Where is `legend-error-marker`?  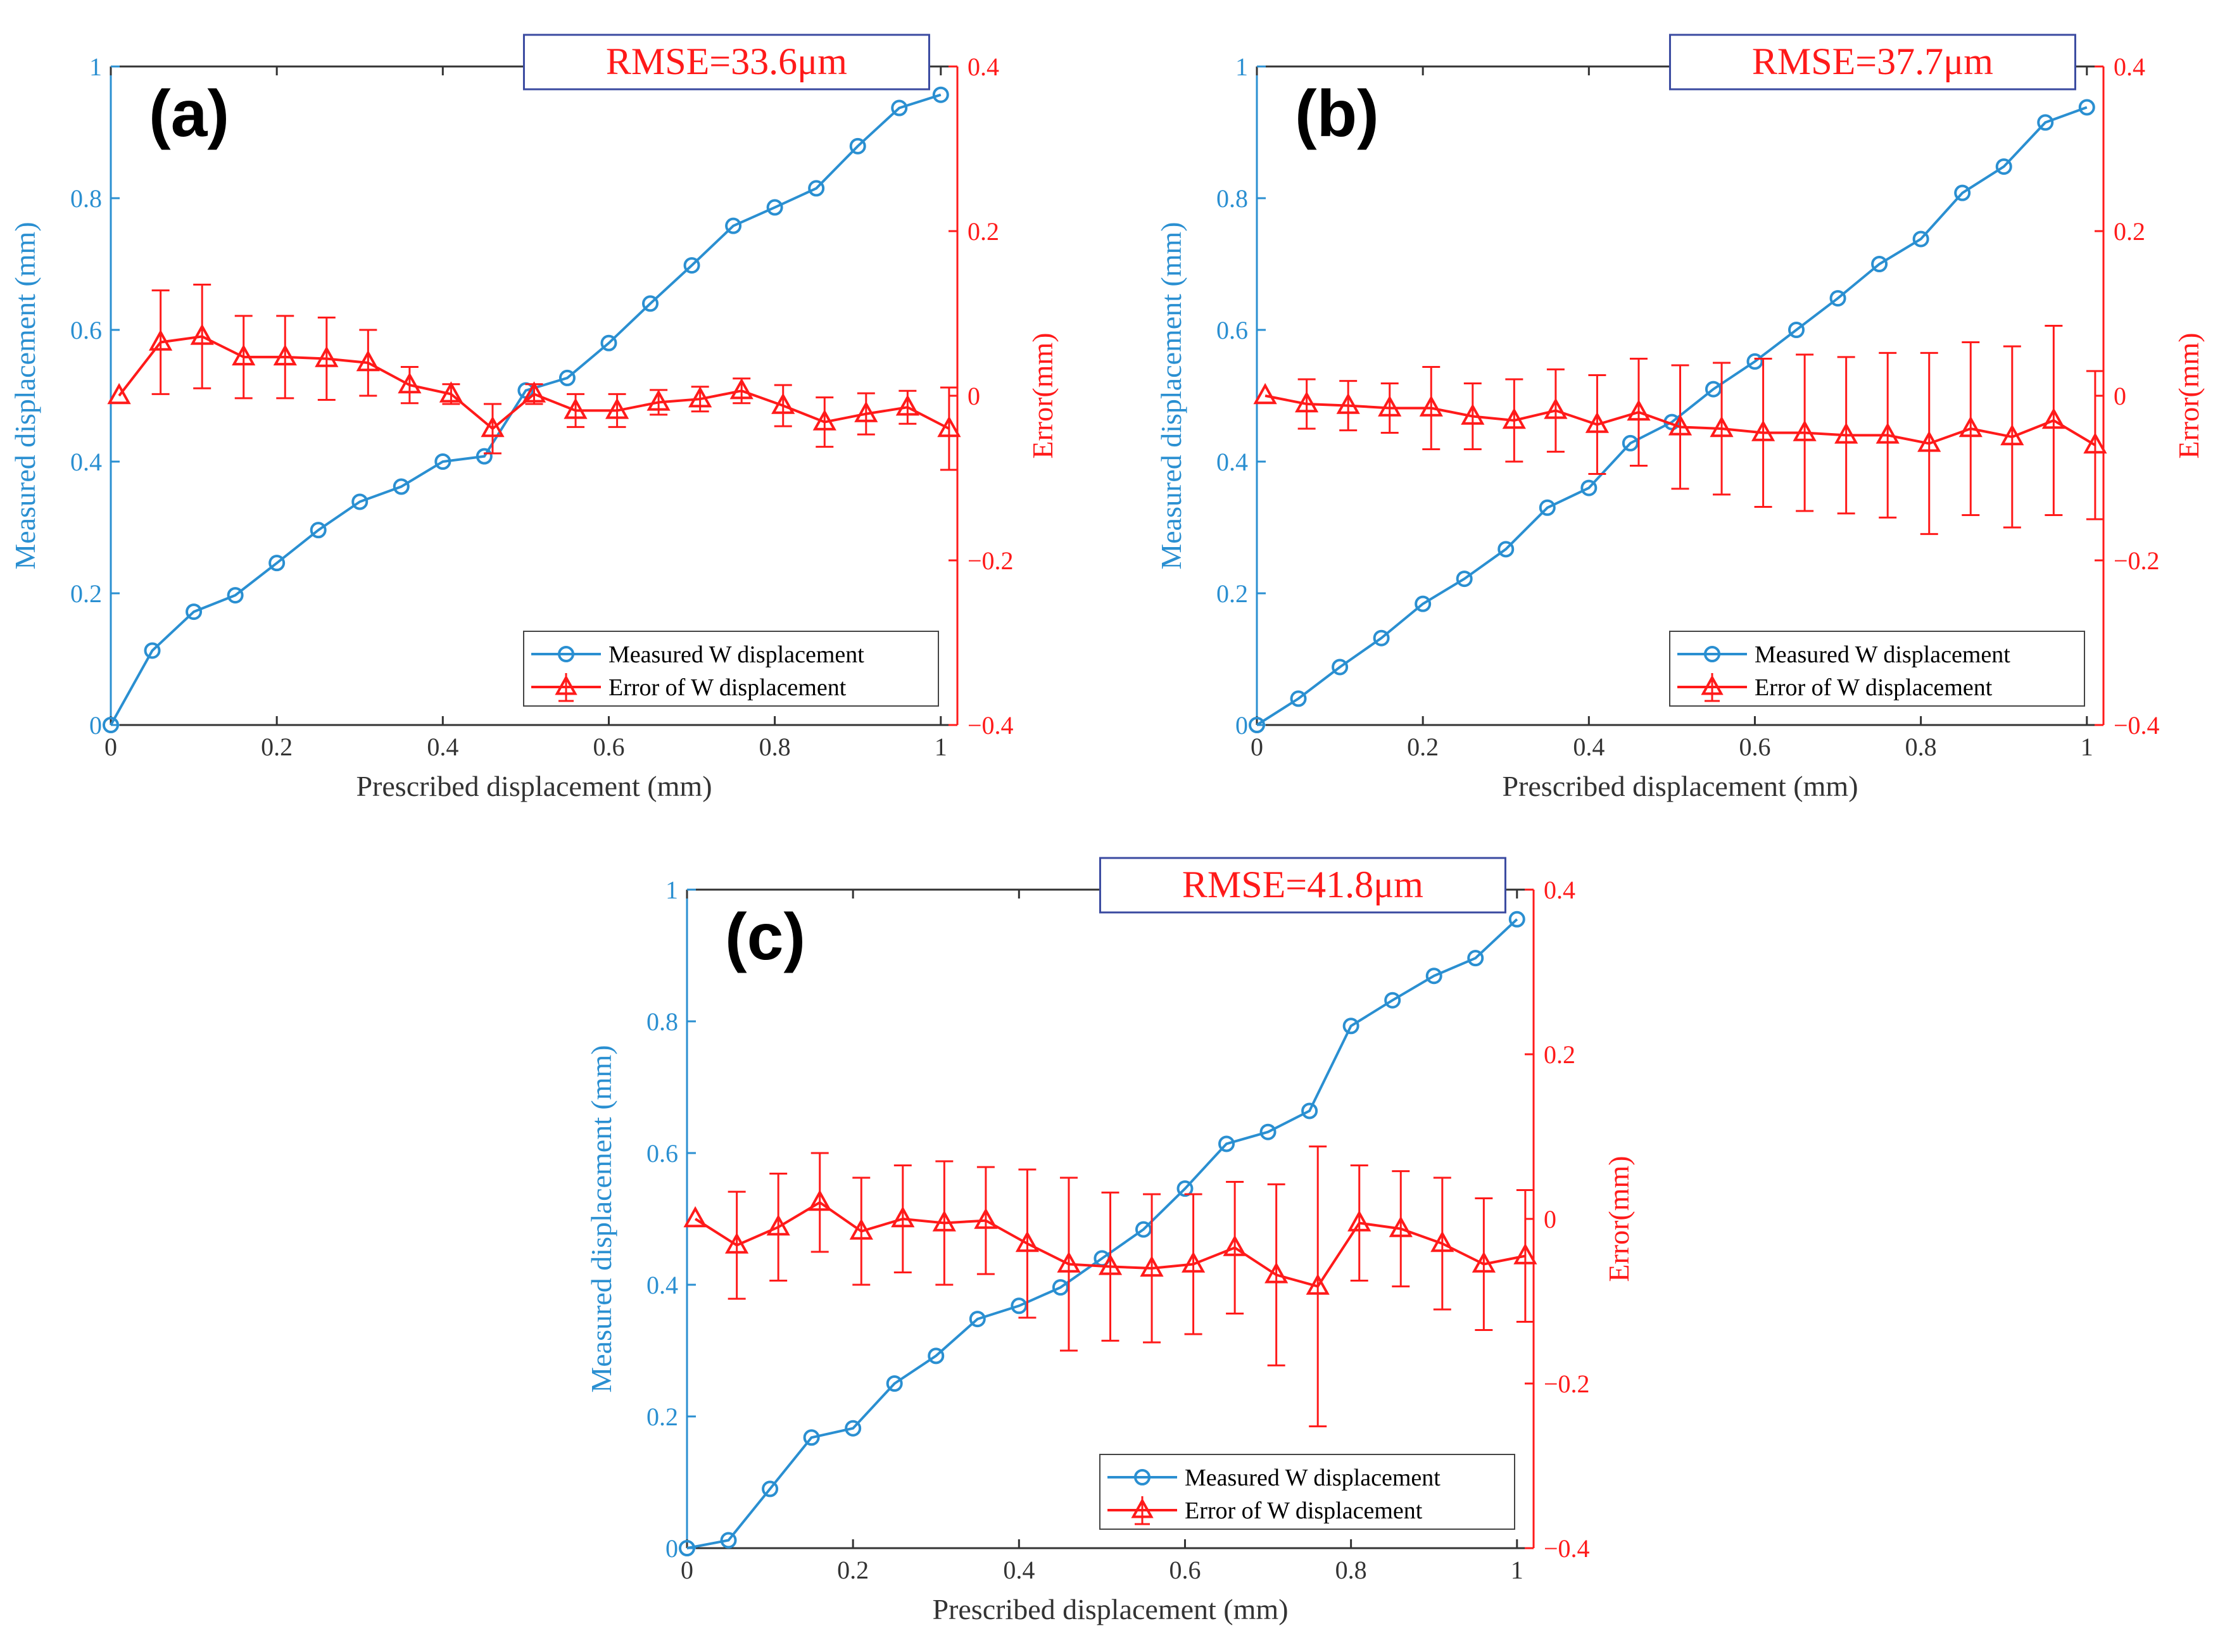
legend-error-marker is located at coordinates (1142, 1508).